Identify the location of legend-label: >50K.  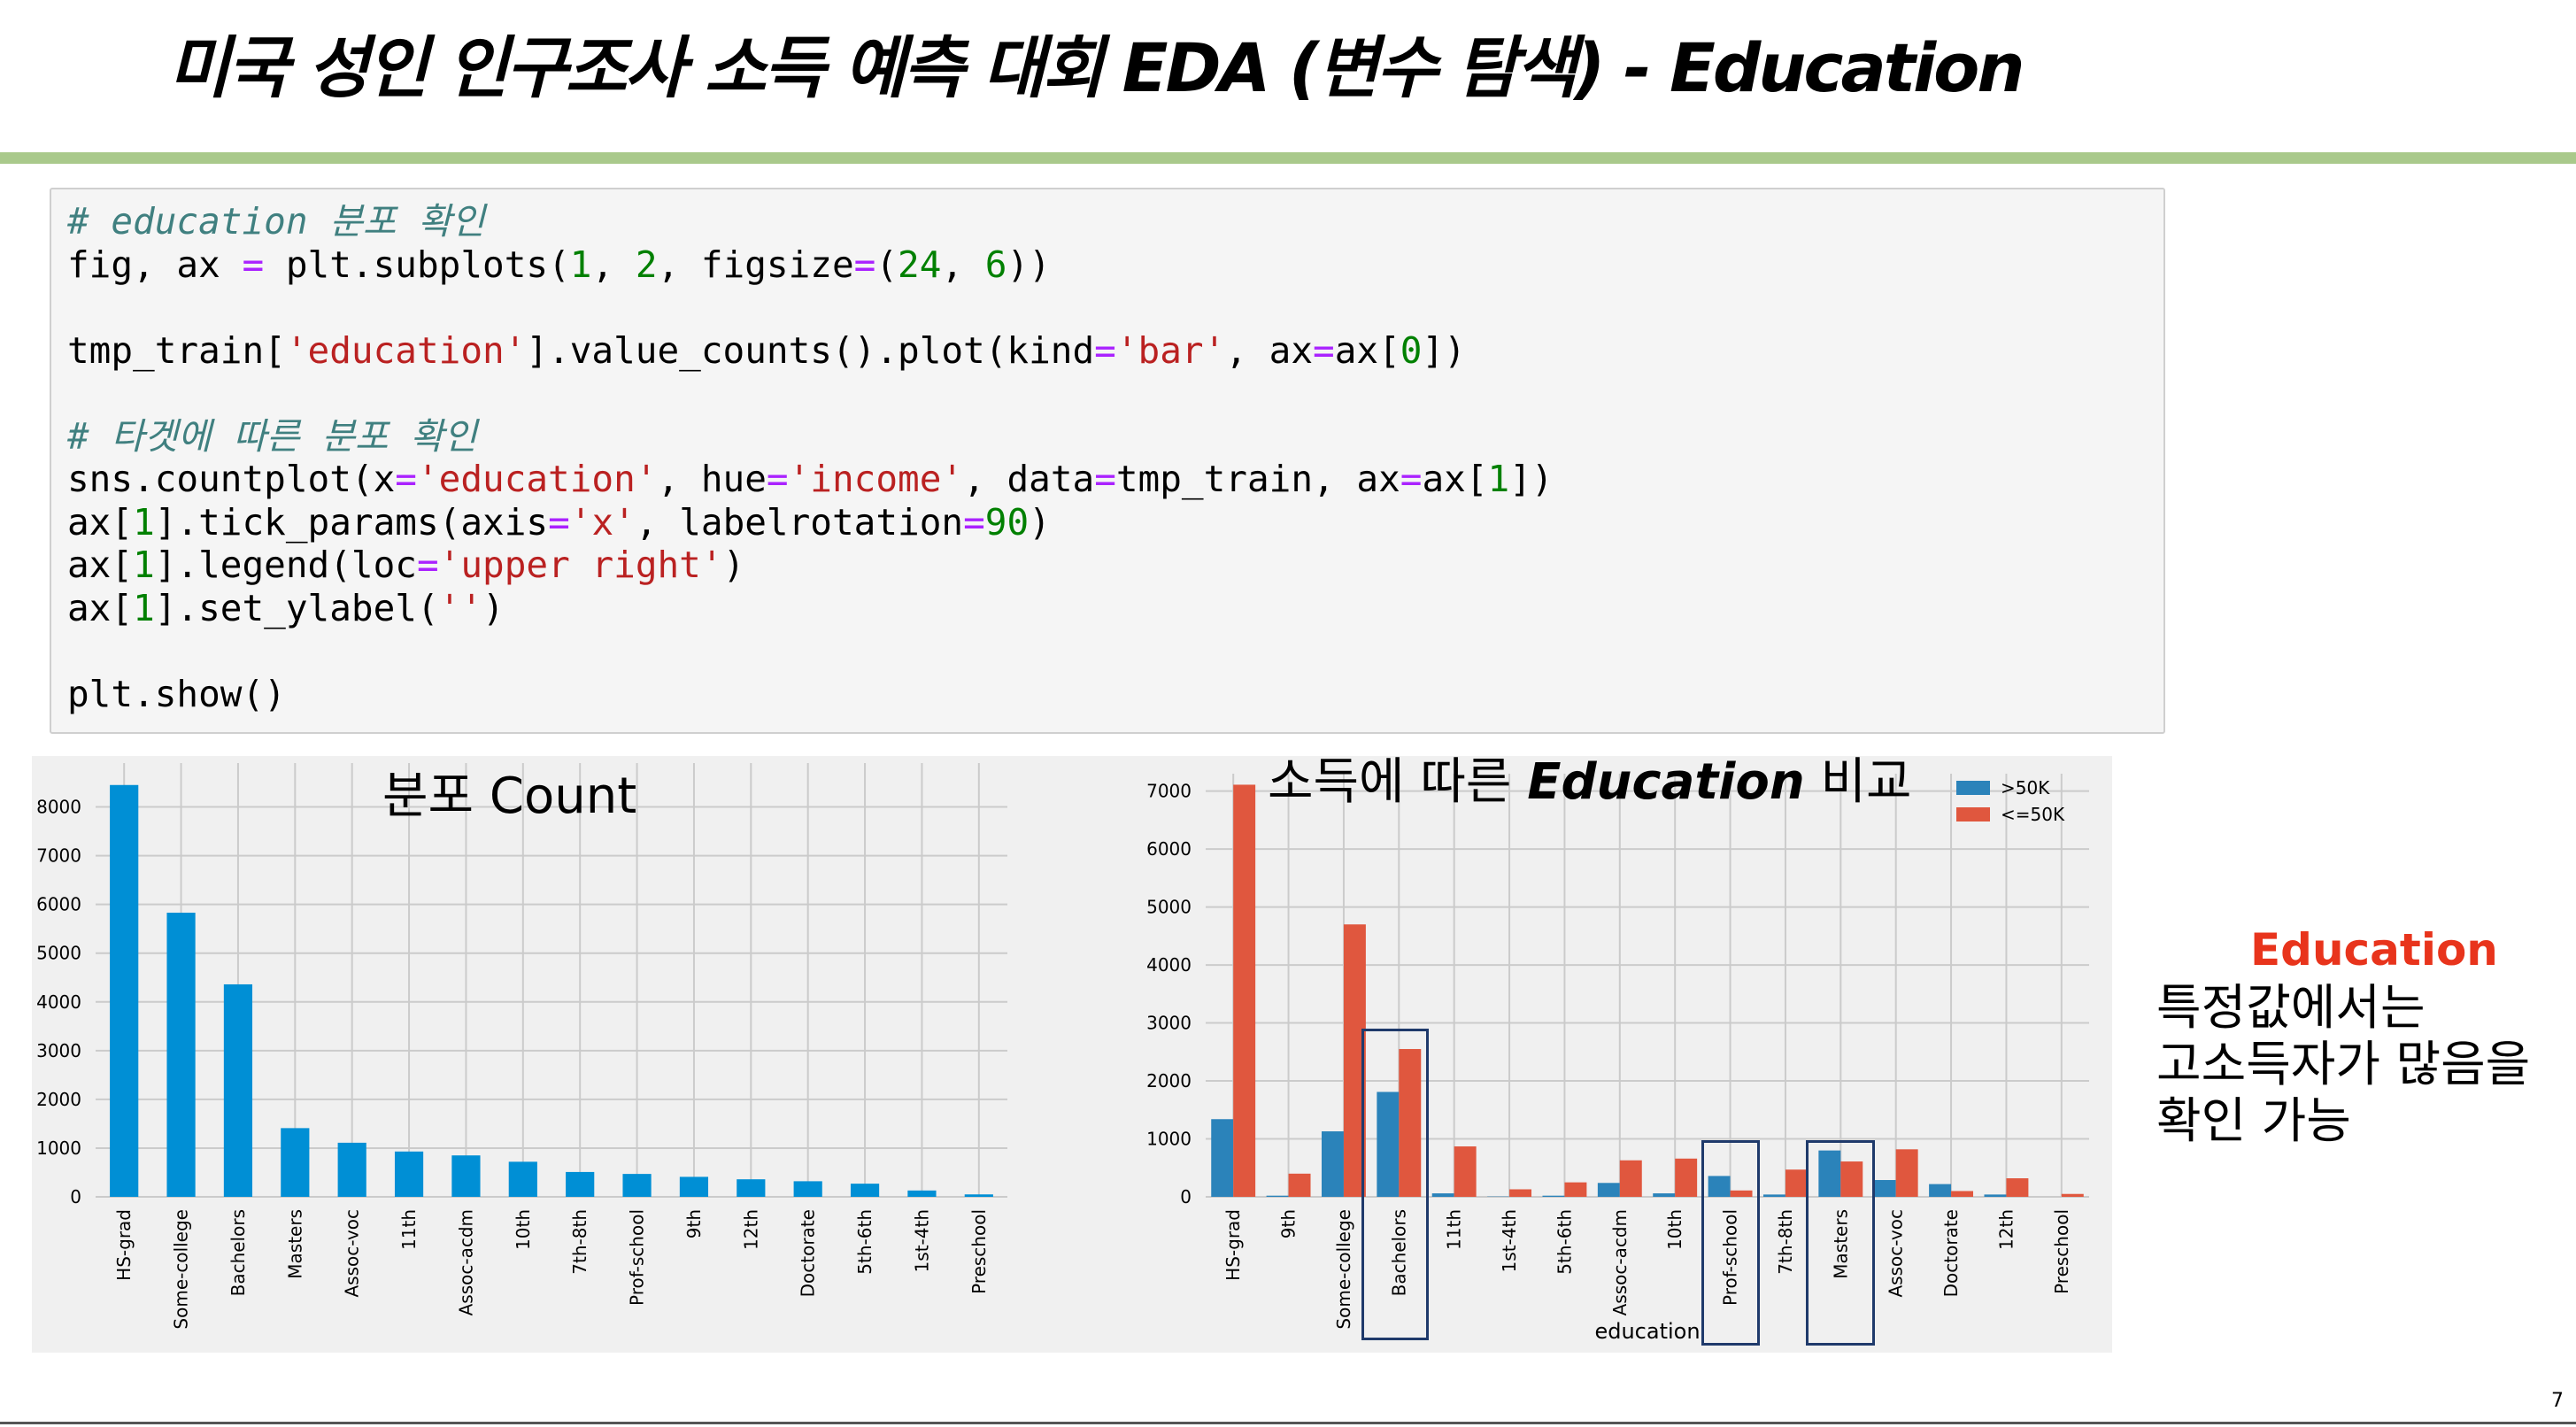
(2025, 787).